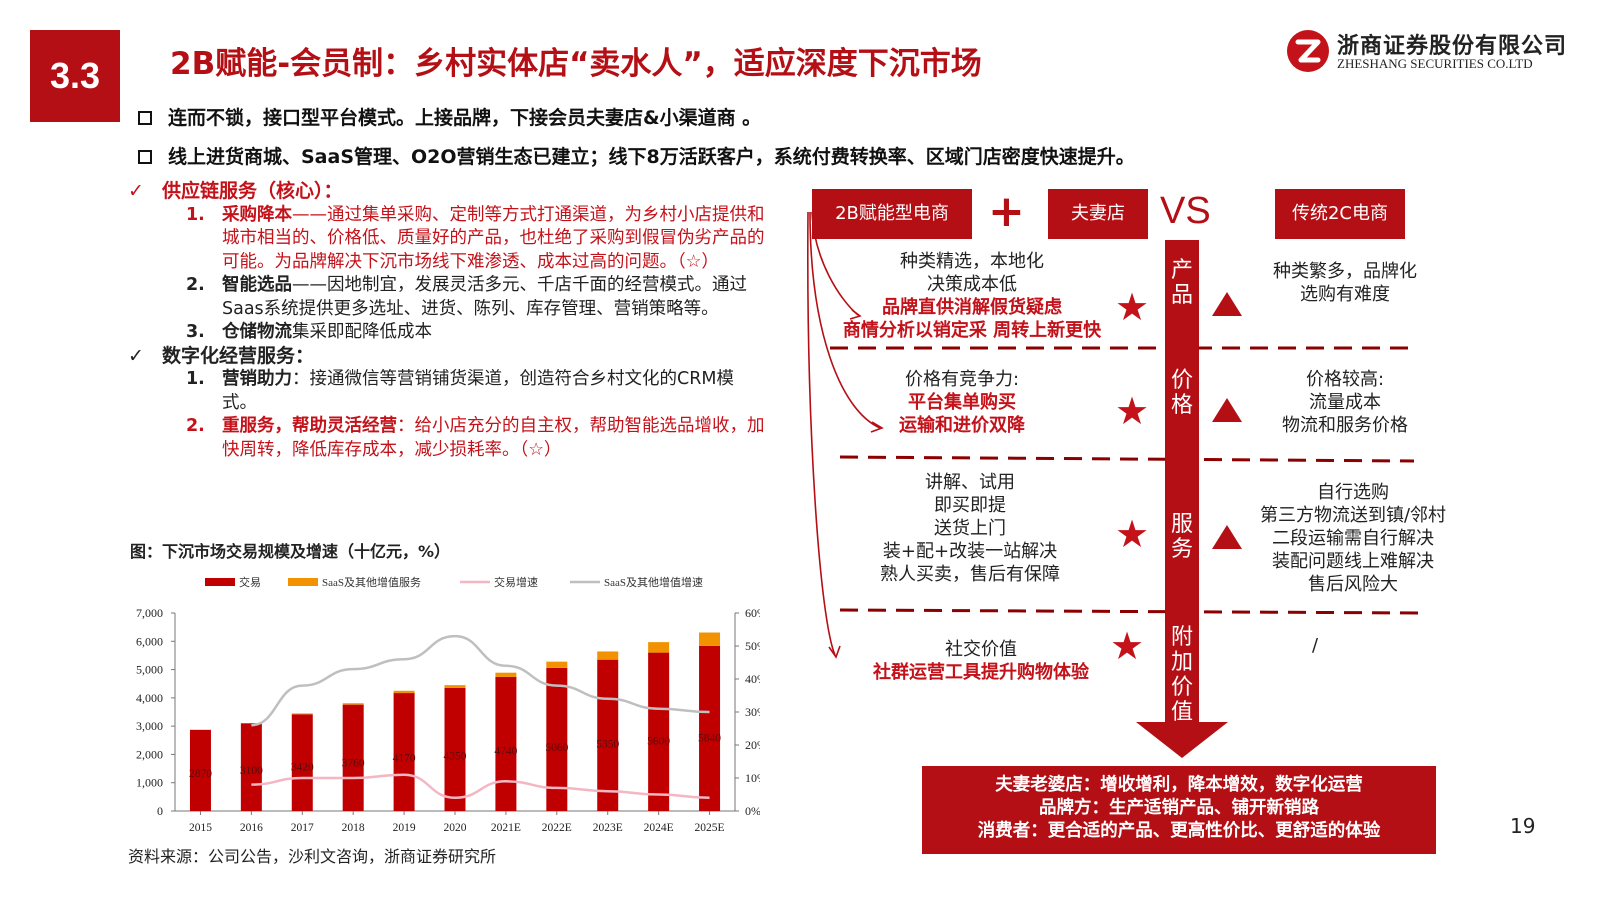 The height and width of the screenshot is (899, 1600). What do you see at coordinates (1353, 515) in the screenshot?
I see `text-line: 第三方物流送到镇/邻村` at bounding box center [1353, 515].